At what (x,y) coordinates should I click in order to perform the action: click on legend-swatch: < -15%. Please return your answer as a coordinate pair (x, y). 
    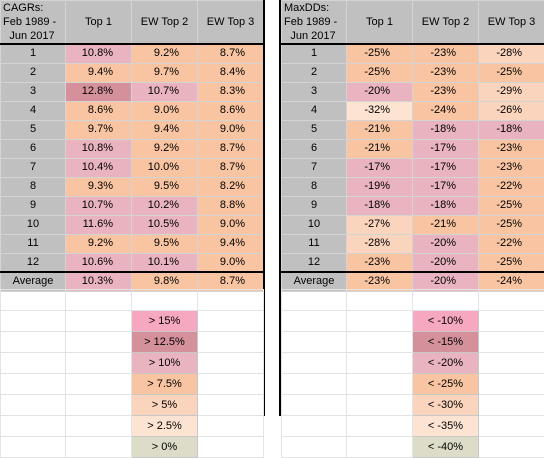
    Looking at the image, I should click on (446, 342).